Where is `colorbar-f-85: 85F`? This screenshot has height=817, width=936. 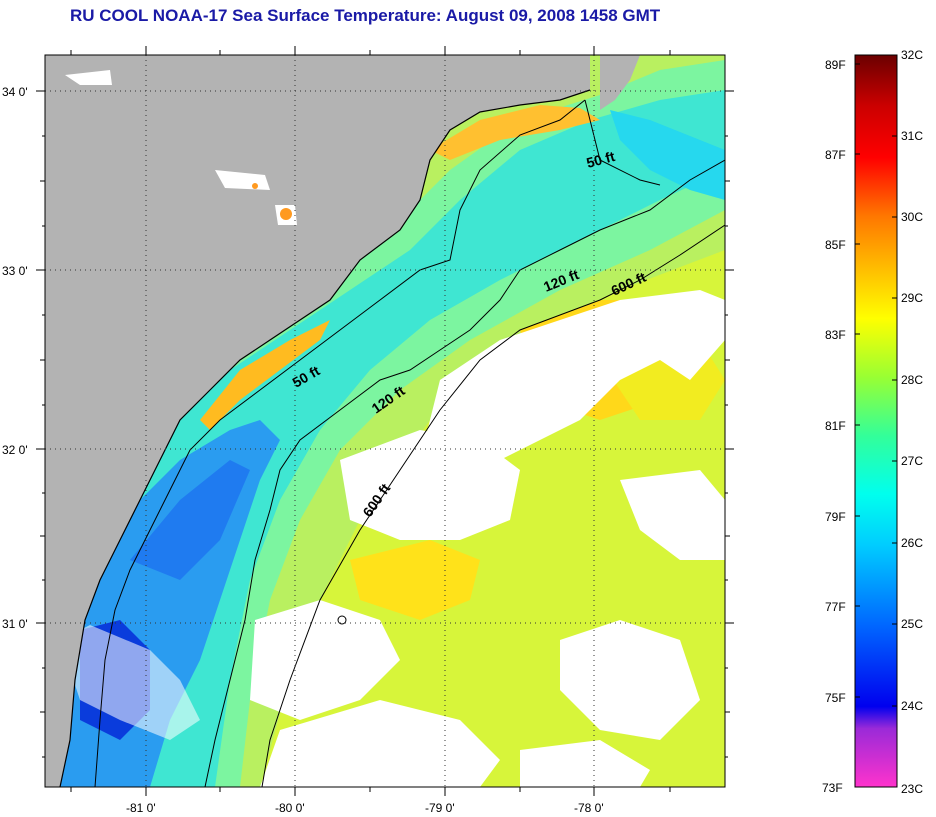 colorbar-f-85: 85F is located at coordinates (835, 245).